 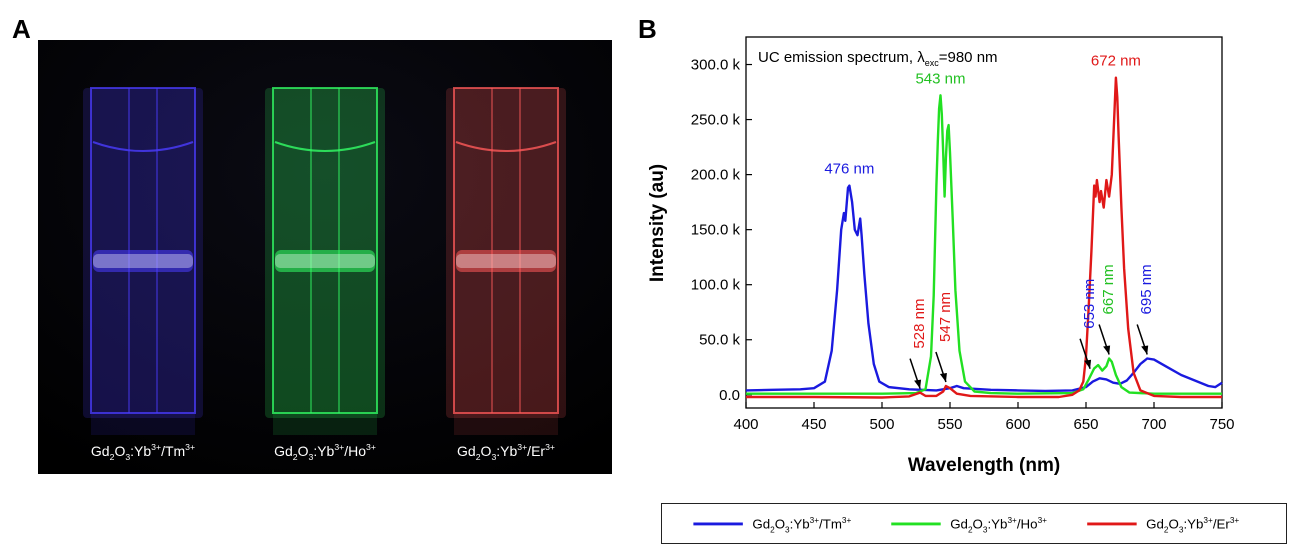 I want to click on x-tick-label: 700, so click(x=1153, y=424).